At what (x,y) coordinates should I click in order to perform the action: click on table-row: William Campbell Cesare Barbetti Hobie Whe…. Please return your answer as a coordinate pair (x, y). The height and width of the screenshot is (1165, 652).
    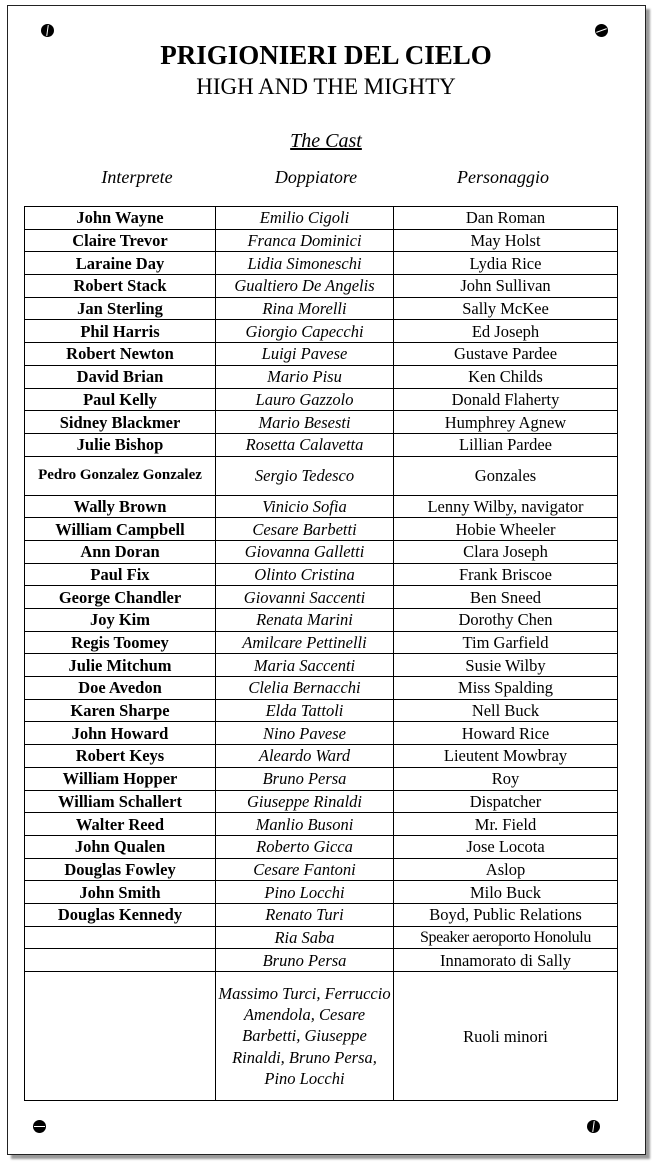
    Looking at the image, I should click on (321, 529).